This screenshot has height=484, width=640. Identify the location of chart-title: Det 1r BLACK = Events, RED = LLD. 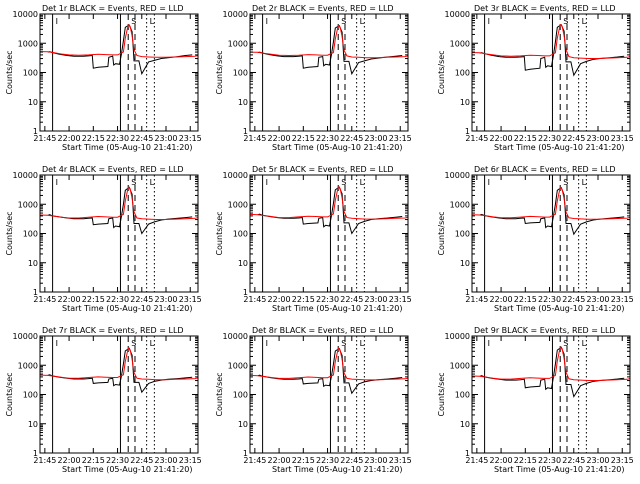
(113, 8).